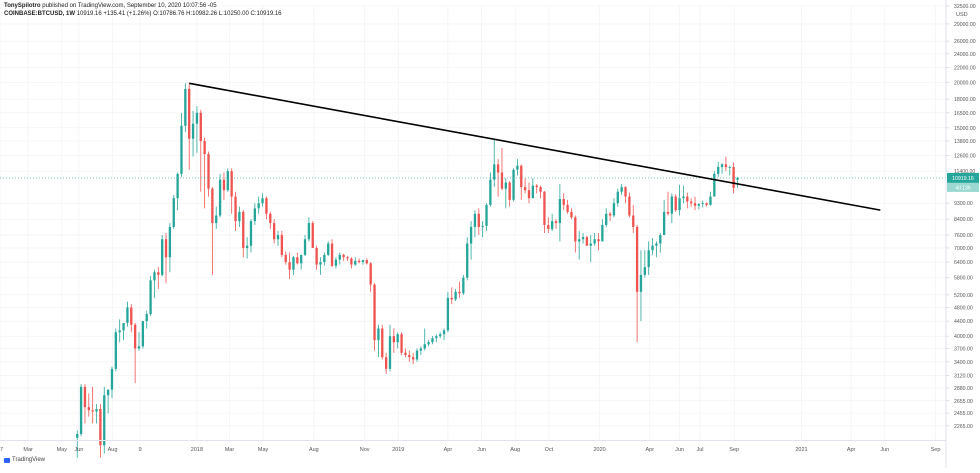  I want to click on y-tick-label: 22000.00, so click(965, 68).